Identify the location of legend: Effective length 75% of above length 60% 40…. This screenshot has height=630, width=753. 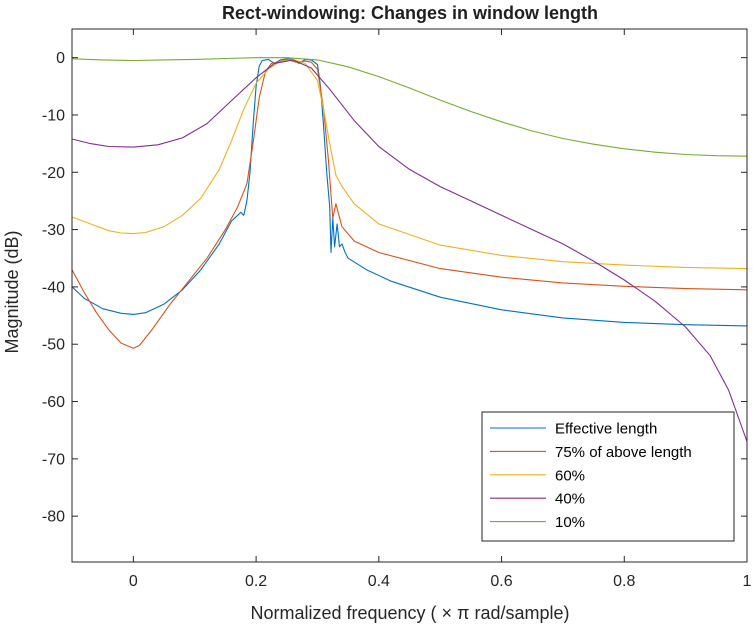
(608, 476).